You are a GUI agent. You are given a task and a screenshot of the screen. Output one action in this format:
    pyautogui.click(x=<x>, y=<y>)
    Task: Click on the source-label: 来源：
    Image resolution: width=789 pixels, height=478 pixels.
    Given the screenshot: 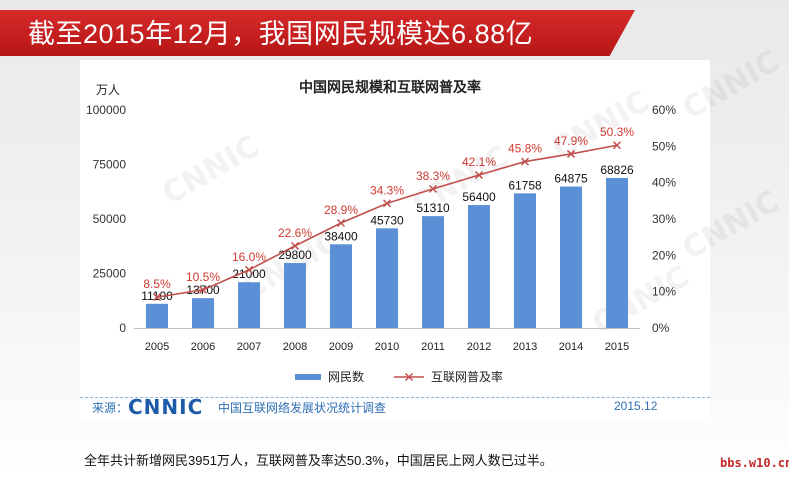 What is the action you would take?
    pyautogui.click(x=110, y=408)
    